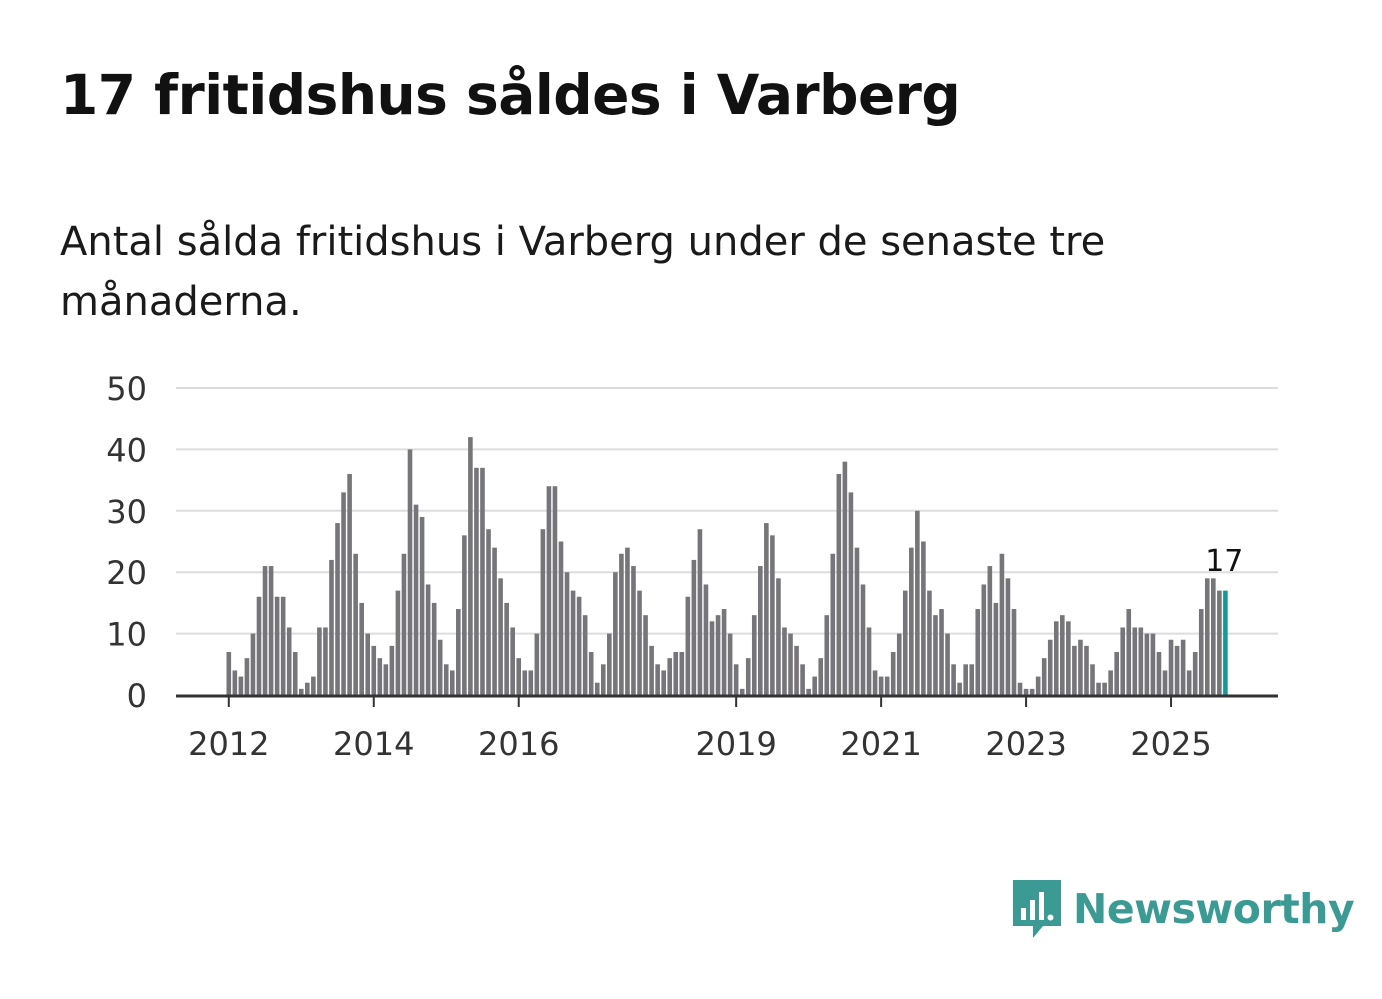  What do you see at coordinates (1214, 909) in the screenshot?
I see `newsworthy-logo-text: Newsworthy` at bounding box center [1214, 909].